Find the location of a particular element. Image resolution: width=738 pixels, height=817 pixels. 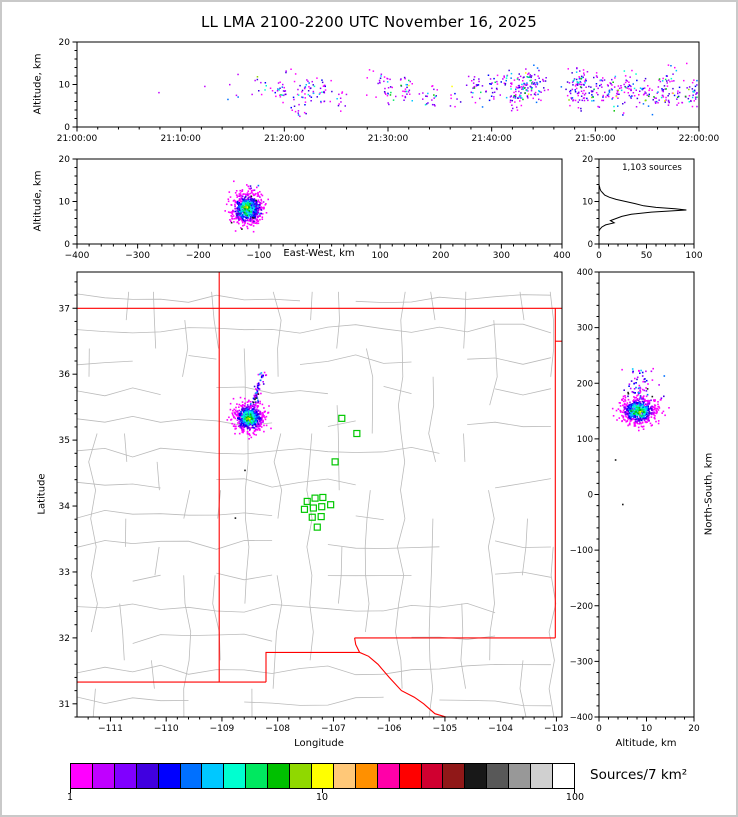

tick-label: 21:20:00 is located at coordinates (284, 139).